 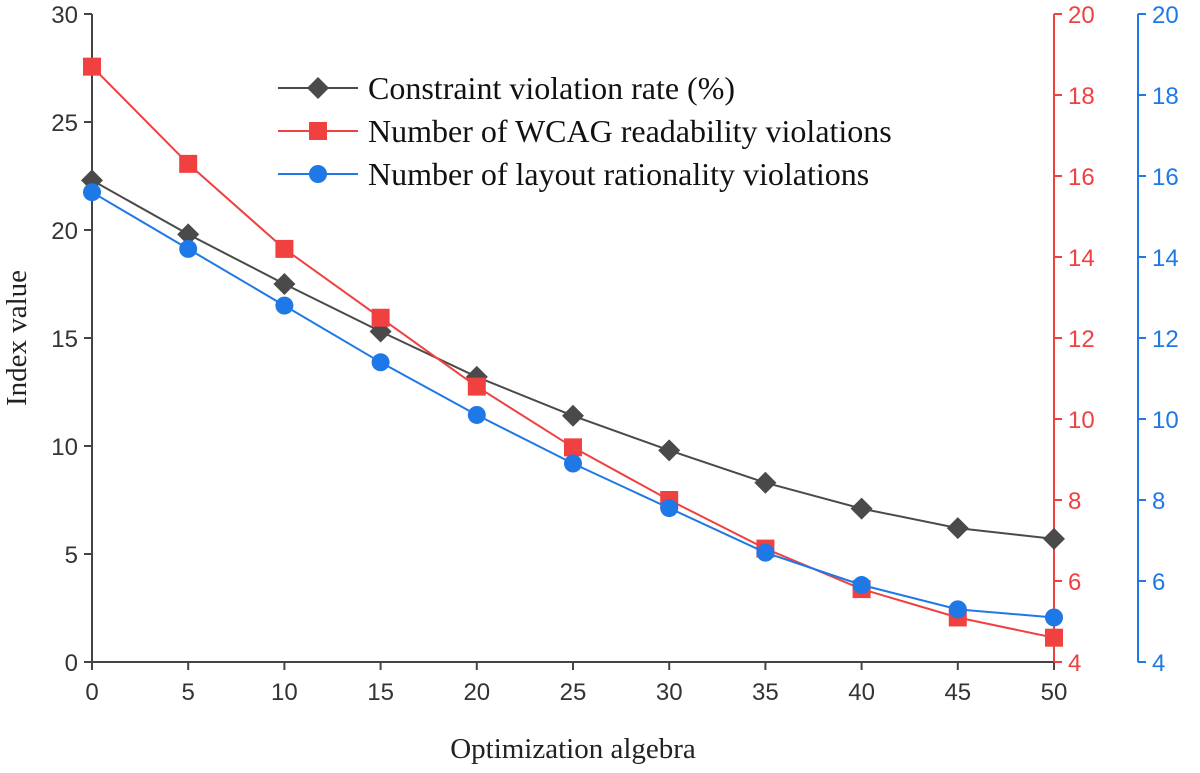 What do you see at coordinates (861, 692) in the screenshot?
I see `x-tick-label: 40` at bounding box center [861, 692].